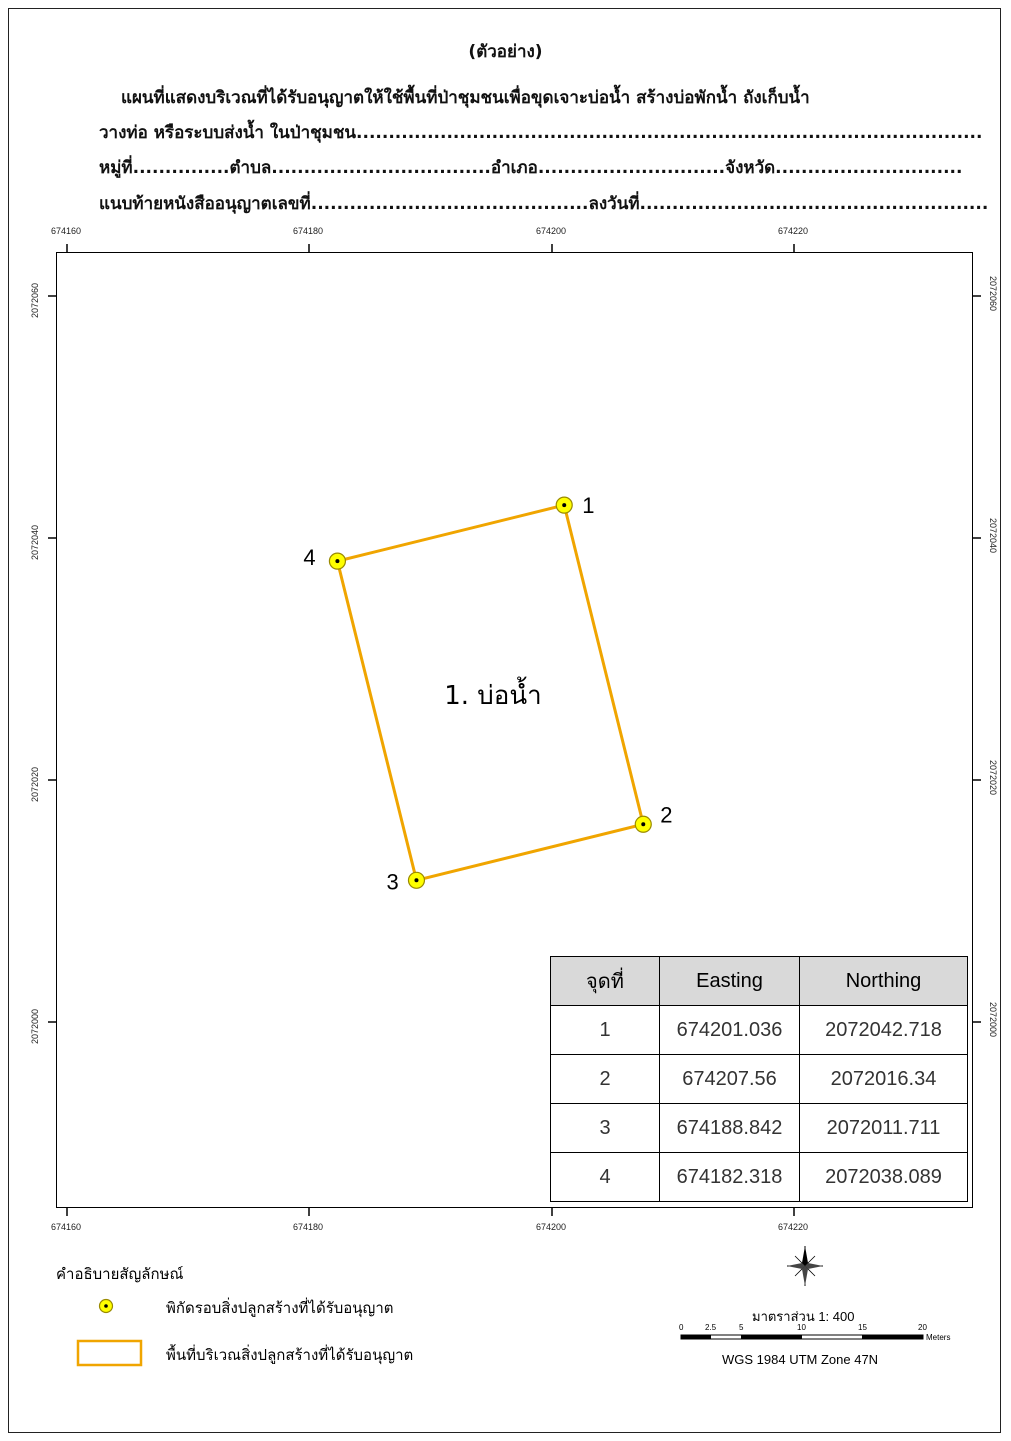 Image resolution: width=1011 pixels, height=1441 pixels. Describe the element at coordinates (666, 814) in the screenshot. I see `boundary-point-label: 2` at that location.